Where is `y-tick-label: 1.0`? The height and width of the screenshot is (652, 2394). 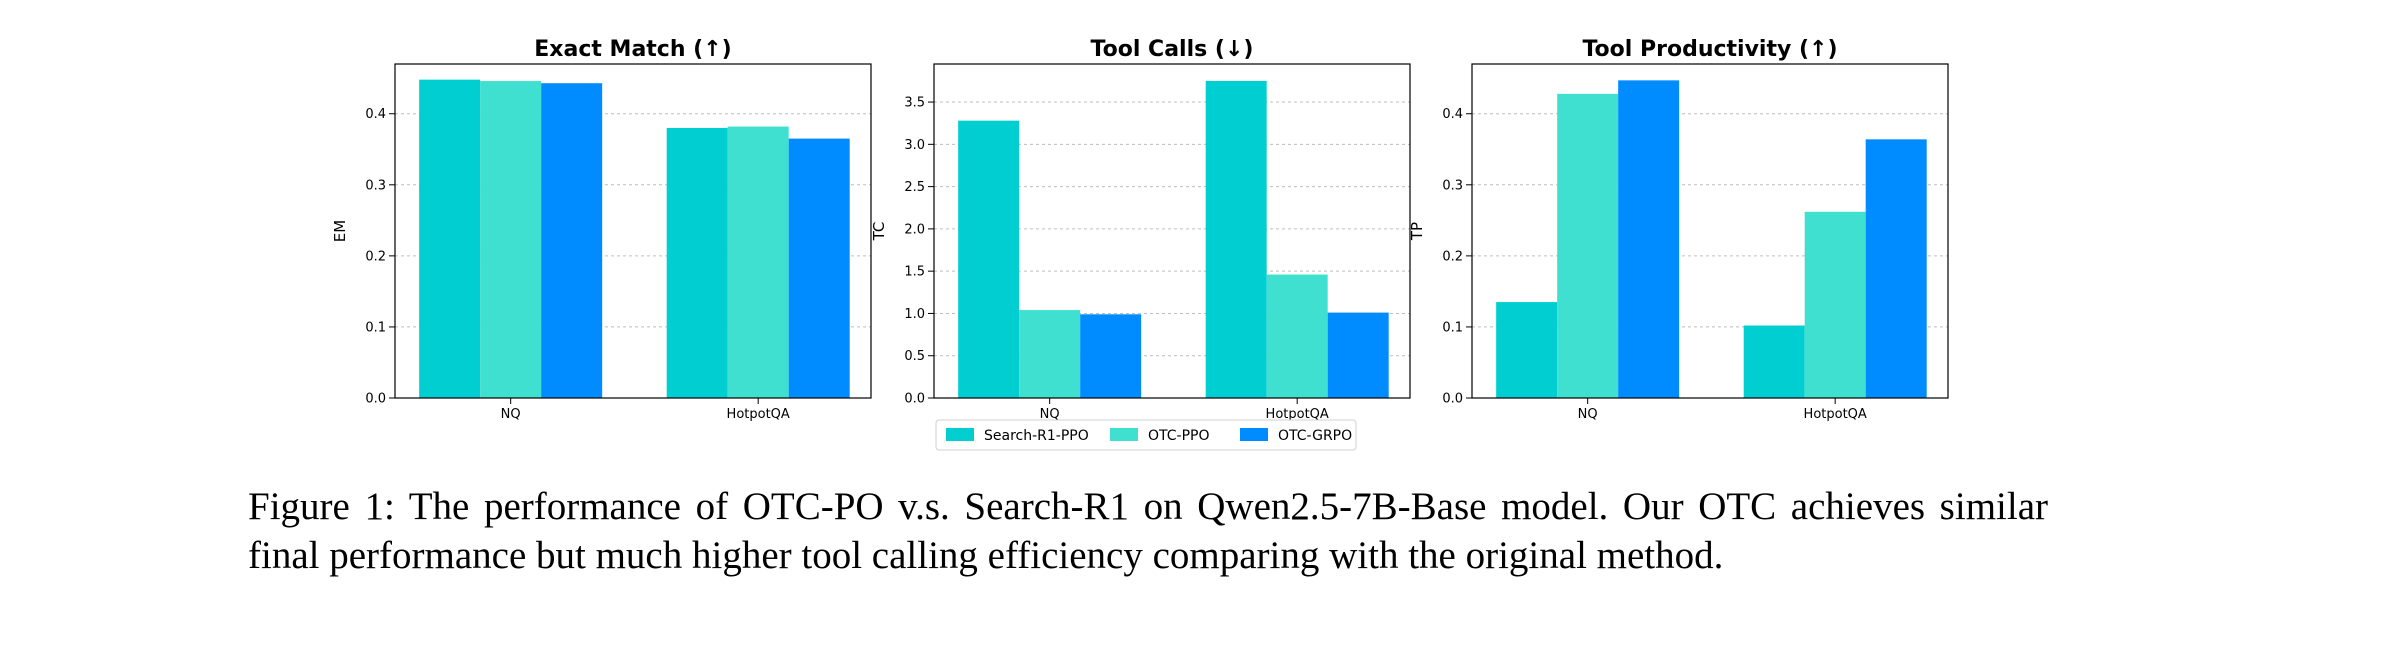 y-tick-label: 1.0 is located at coordinates (914, 314).